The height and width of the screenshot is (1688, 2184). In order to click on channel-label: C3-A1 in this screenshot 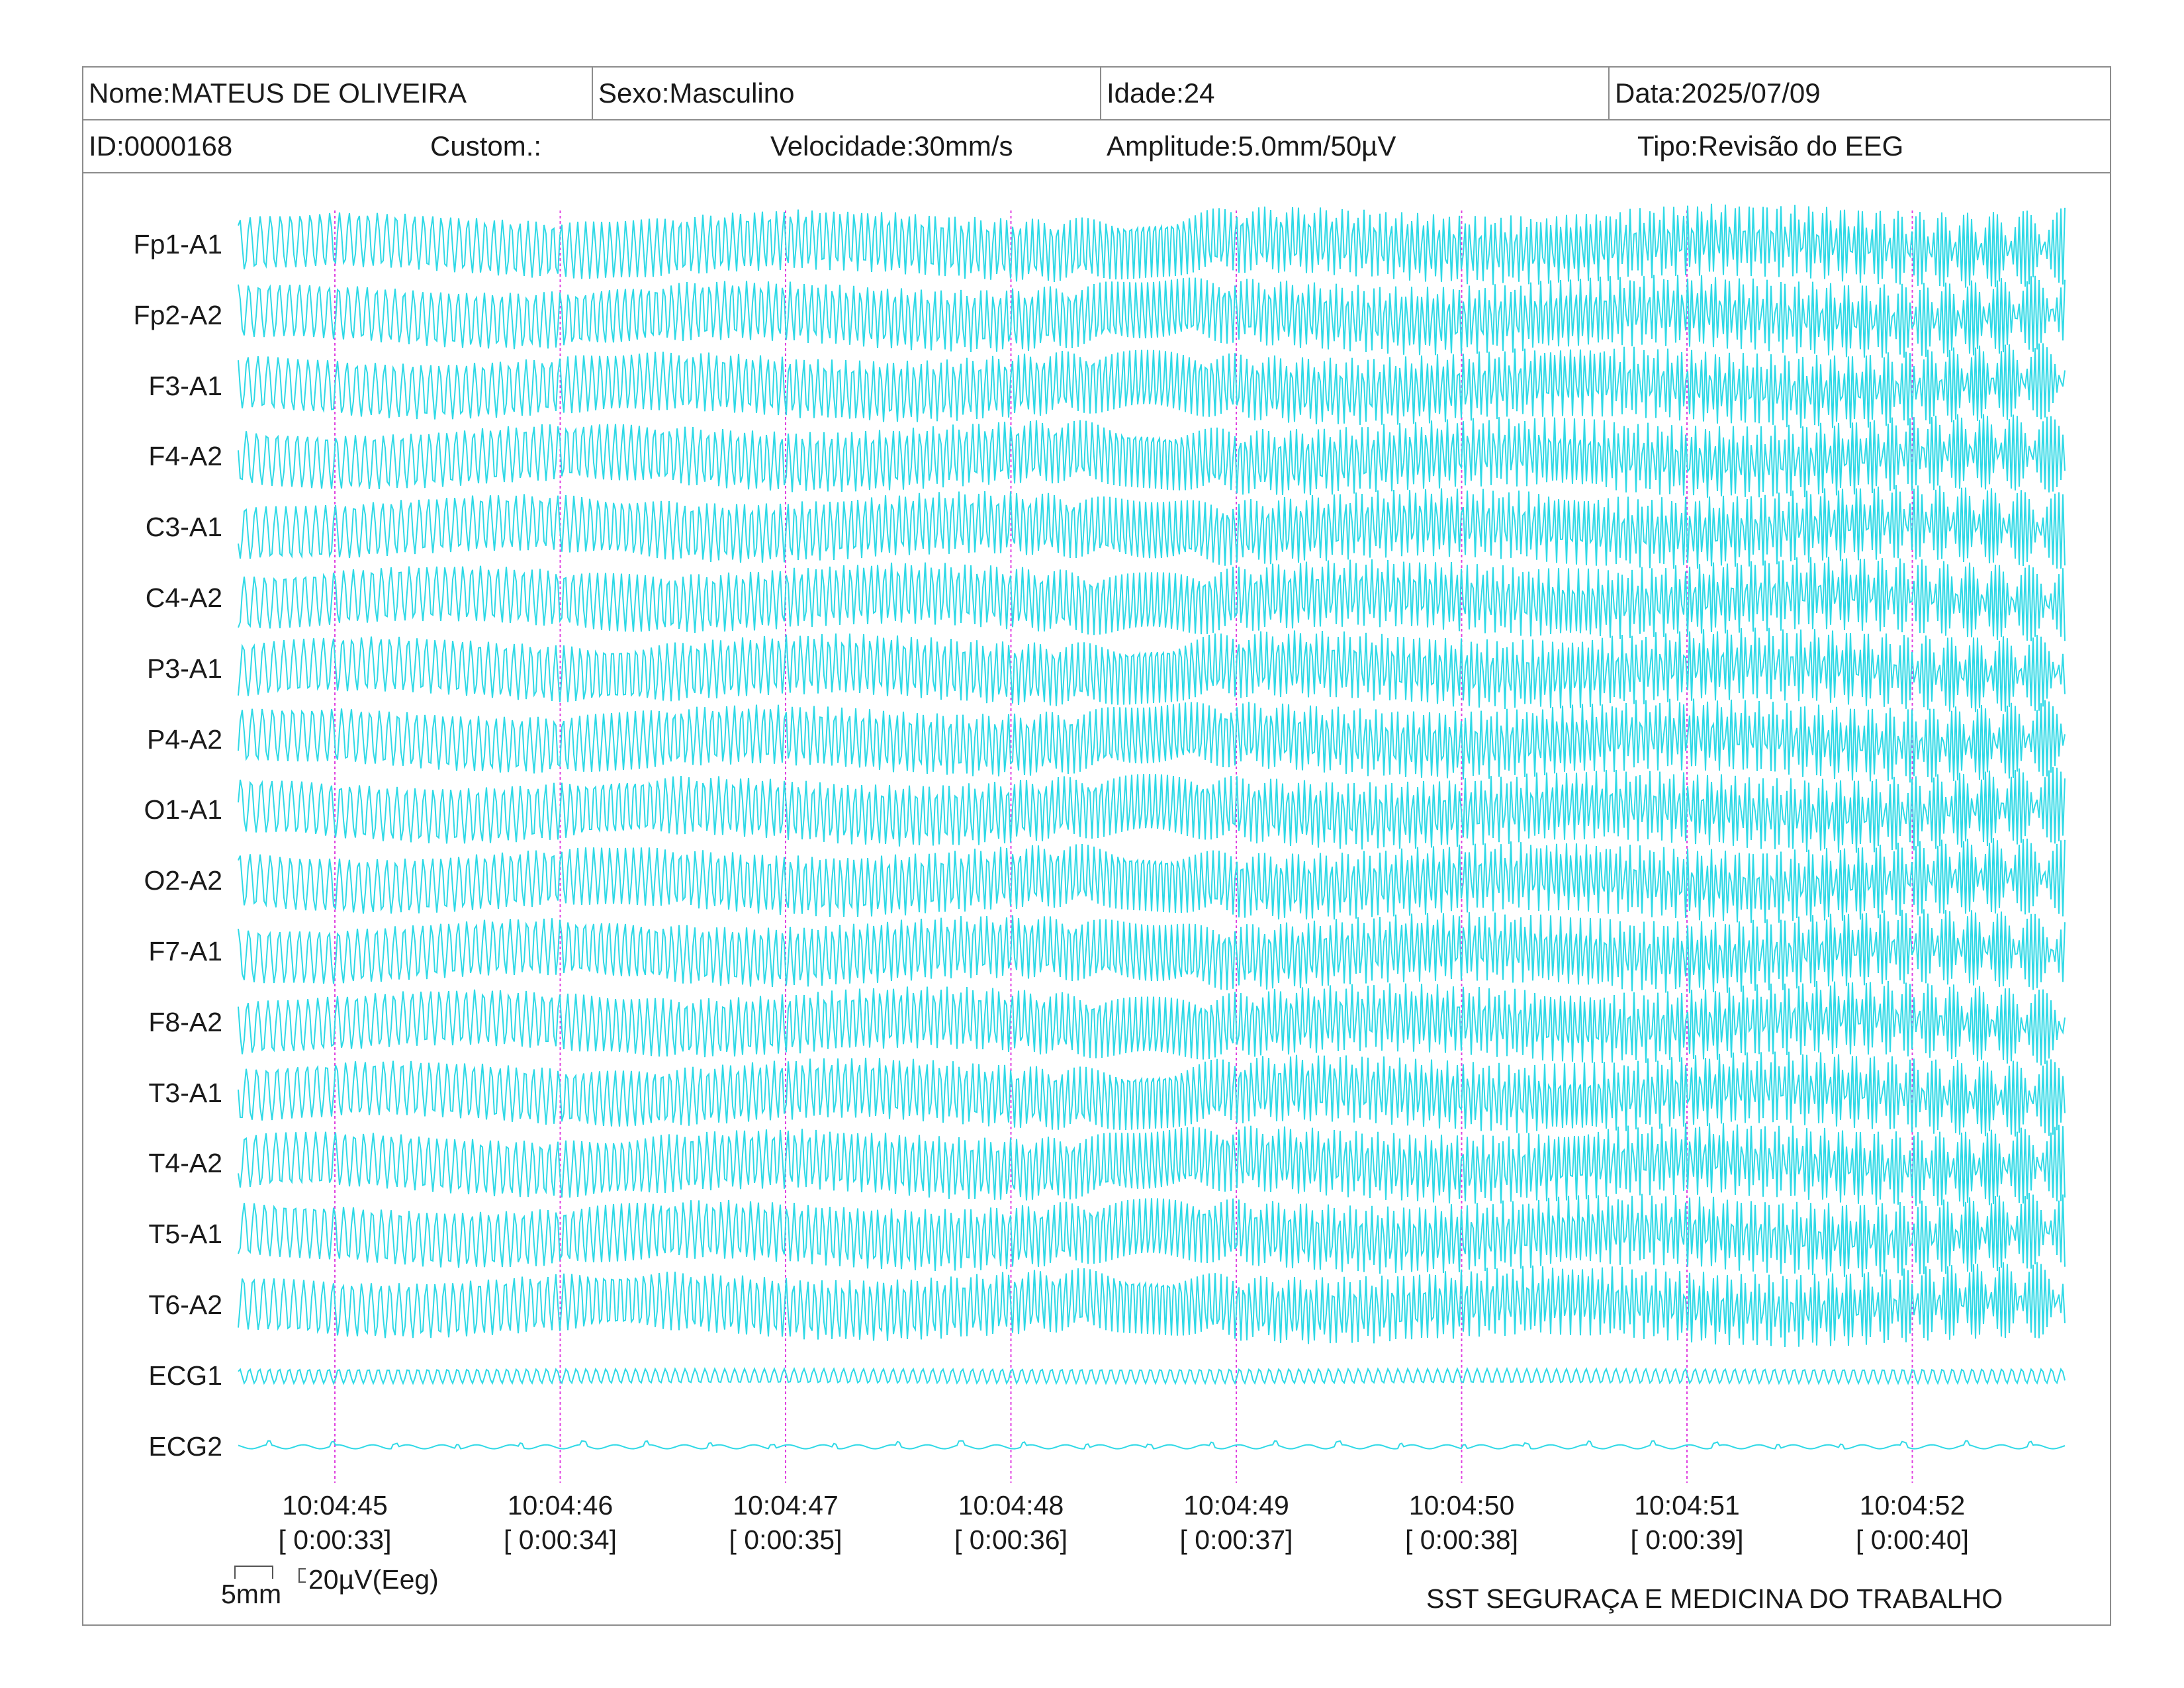, I will do `click(183, 527)`.